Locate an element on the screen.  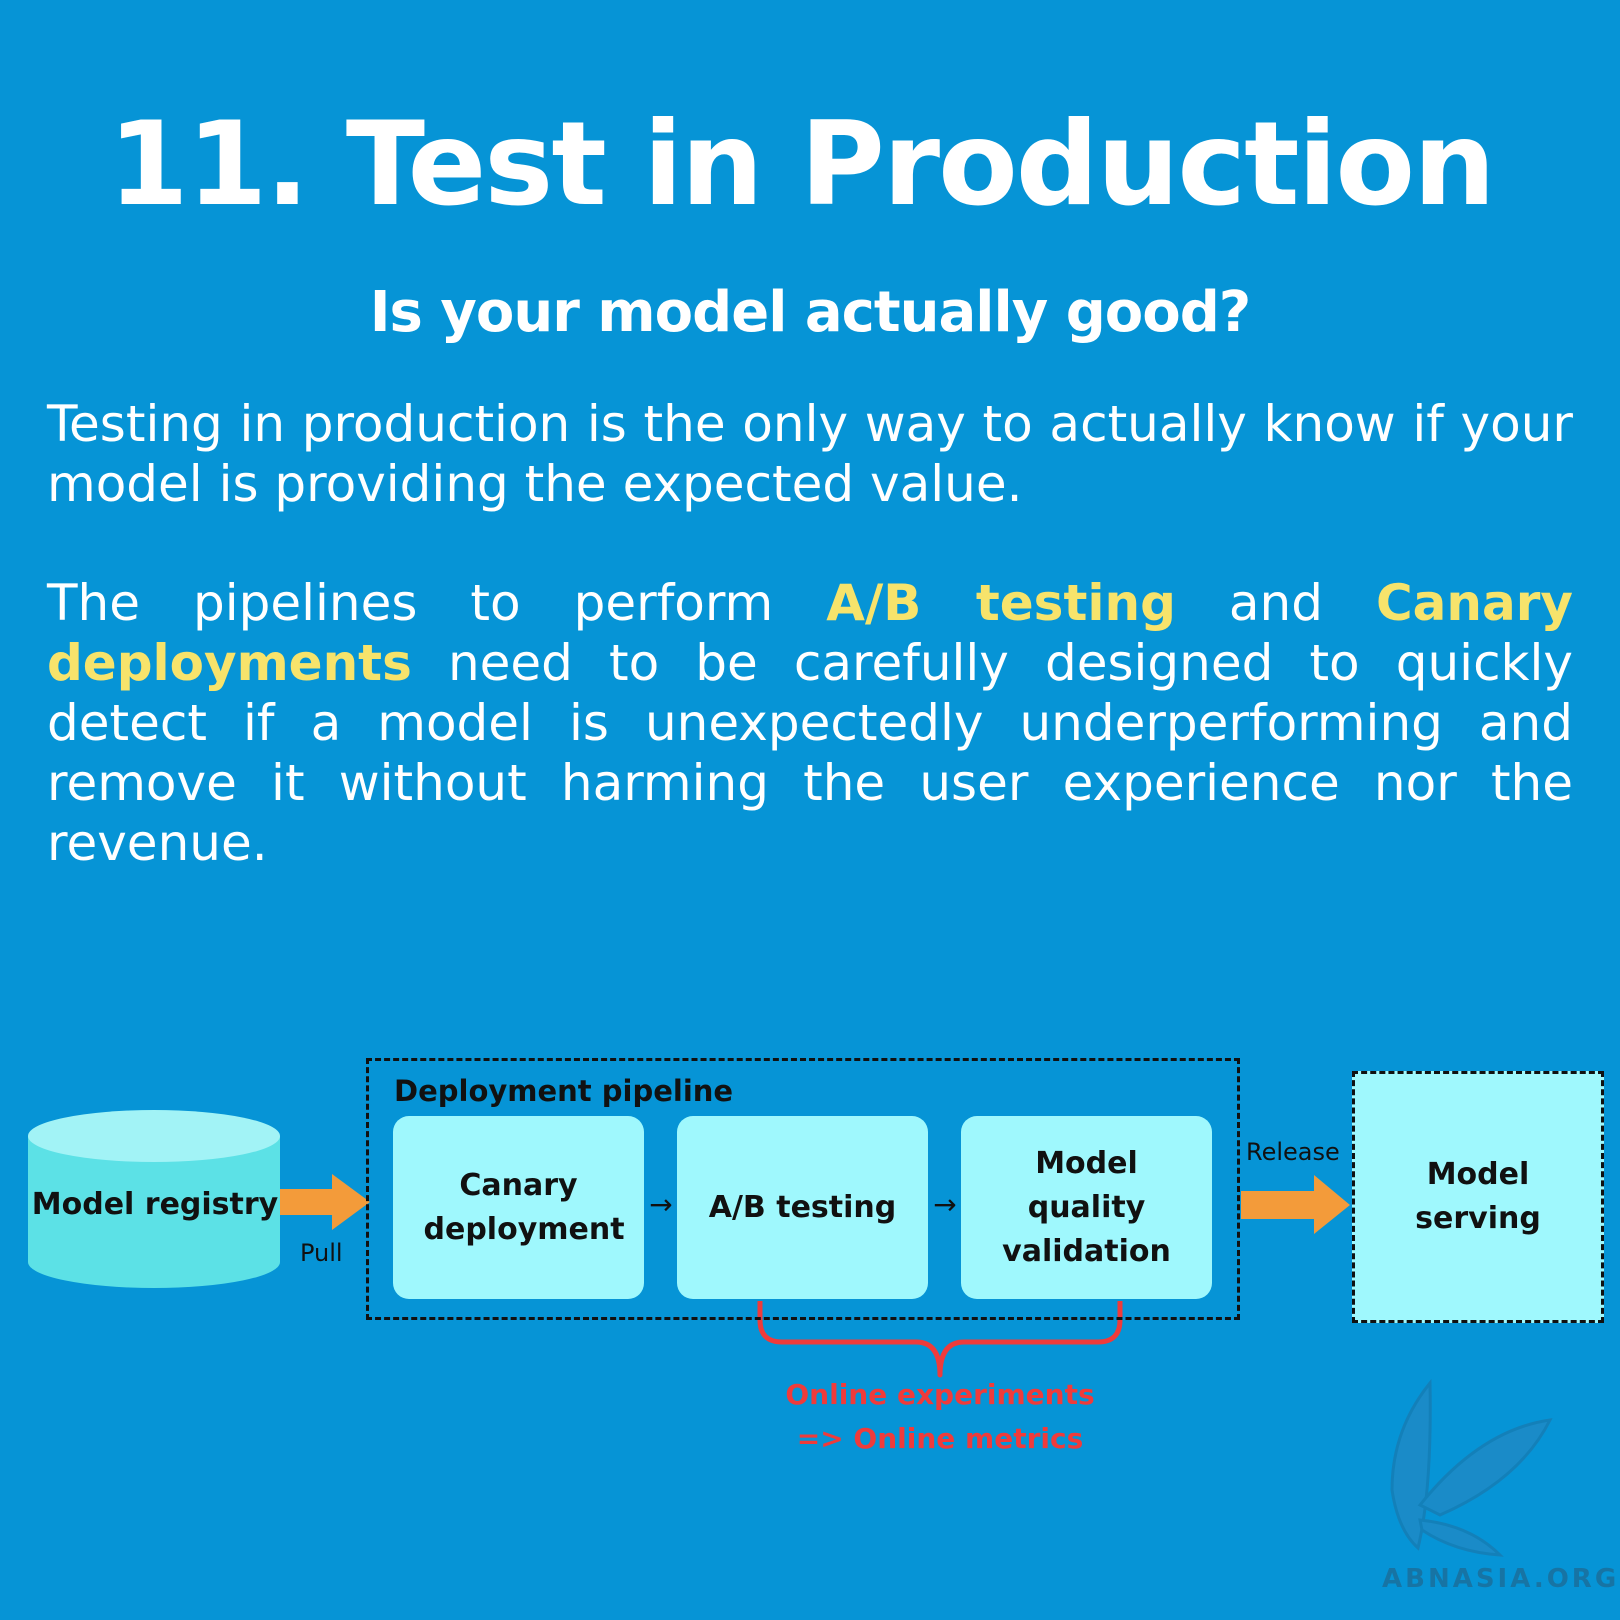
page-subtitle: Is your model actually good? is located at coordinates (810, 312).